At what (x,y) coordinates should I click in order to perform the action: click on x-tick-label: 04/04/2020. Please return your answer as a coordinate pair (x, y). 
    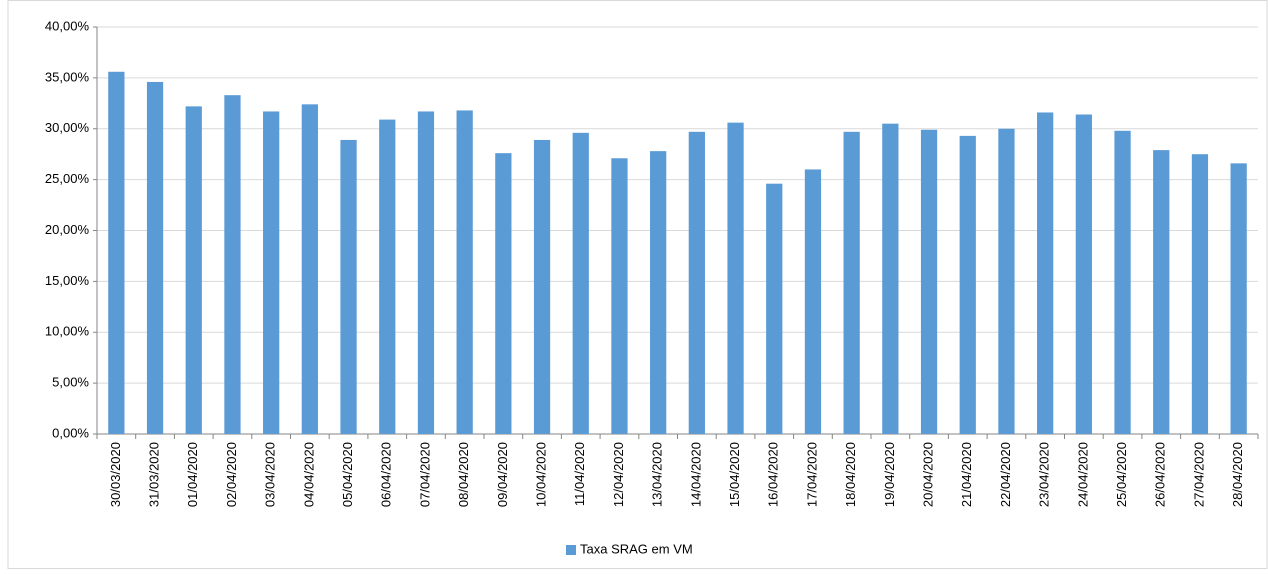
    Looking at the image, I should click on (308, 474).